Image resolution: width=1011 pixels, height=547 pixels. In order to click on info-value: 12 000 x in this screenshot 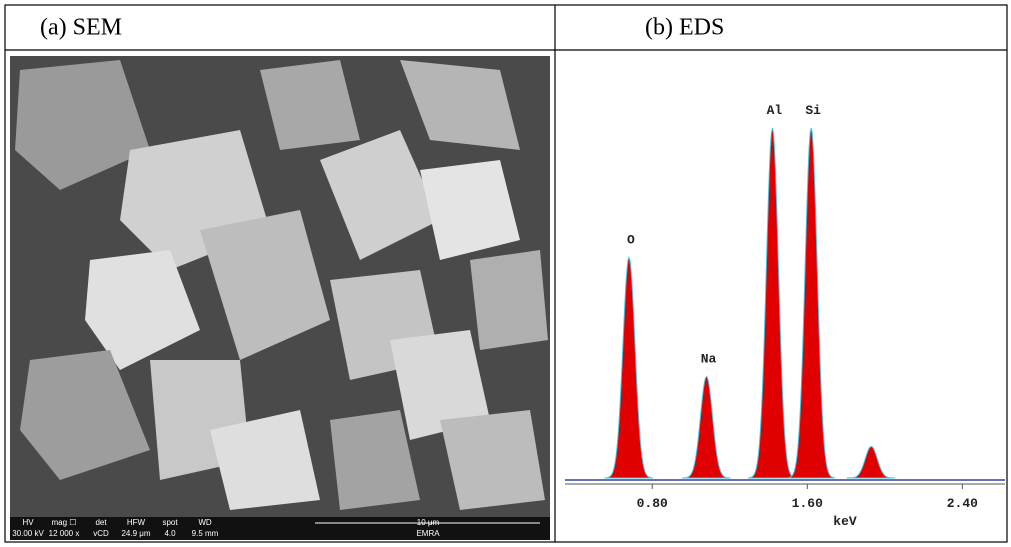, I will do `click(64, 533)`.